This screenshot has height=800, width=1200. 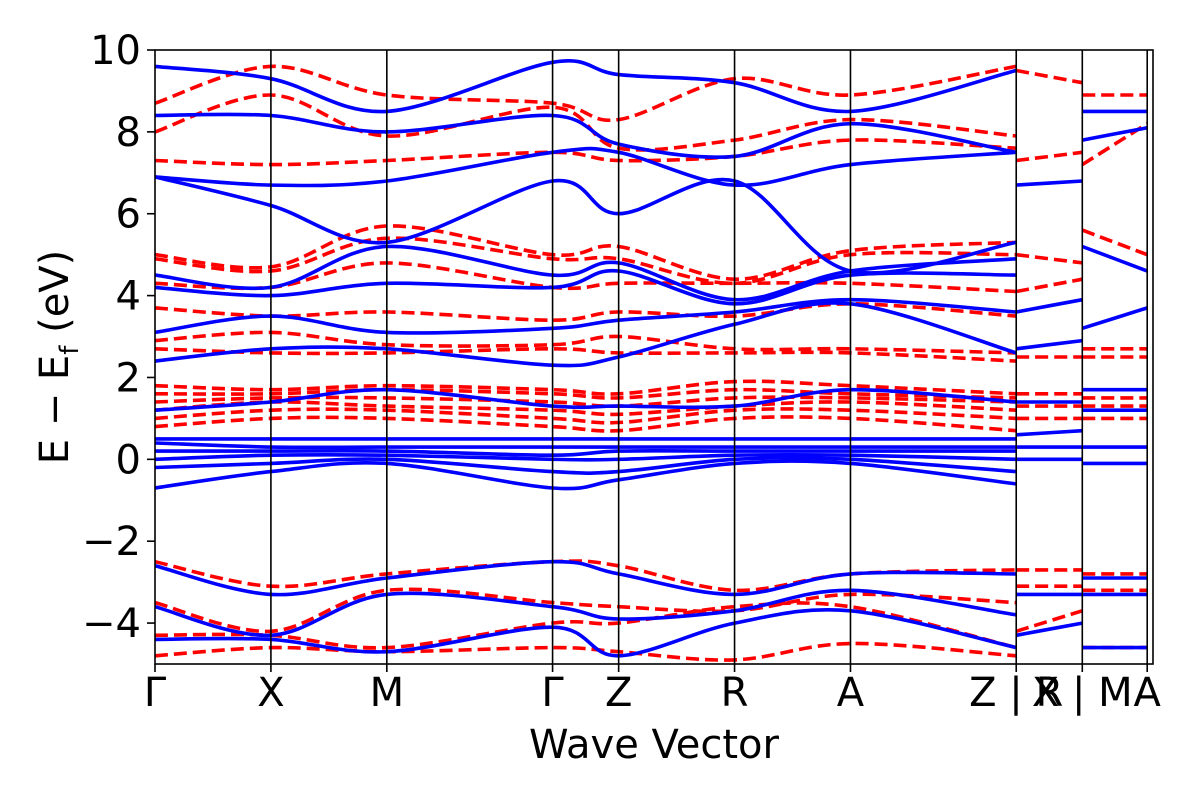 I want to click on y-tick-label-4: 4, so click(x=128, y=297).